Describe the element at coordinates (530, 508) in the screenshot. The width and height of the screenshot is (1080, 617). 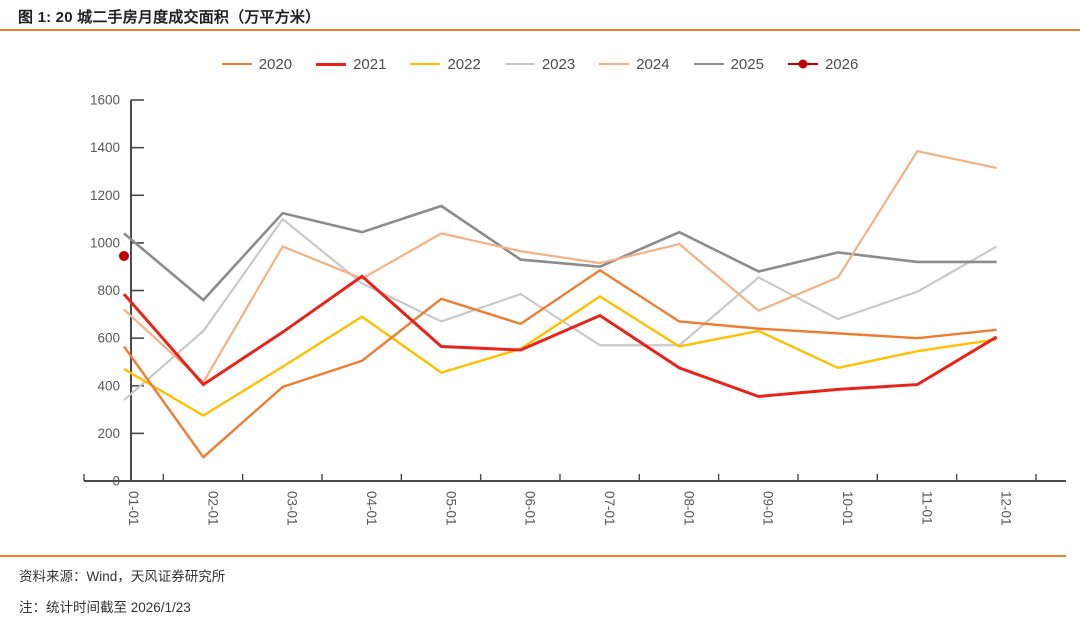
I see `x-axis-tick-label: 06-01` at that location.